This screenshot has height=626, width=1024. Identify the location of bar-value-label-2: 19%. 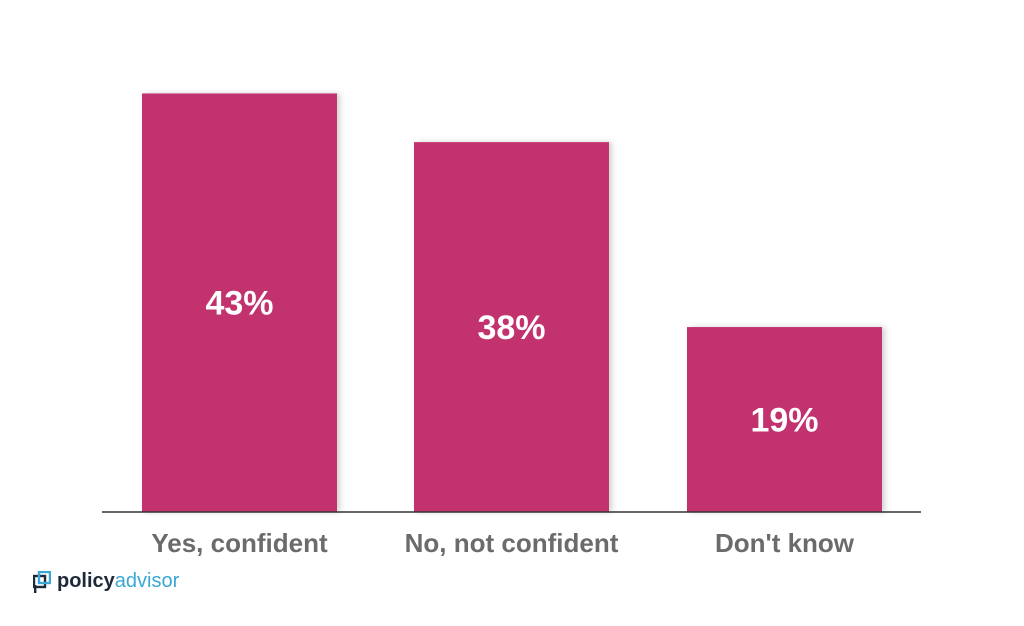
(784, 421).